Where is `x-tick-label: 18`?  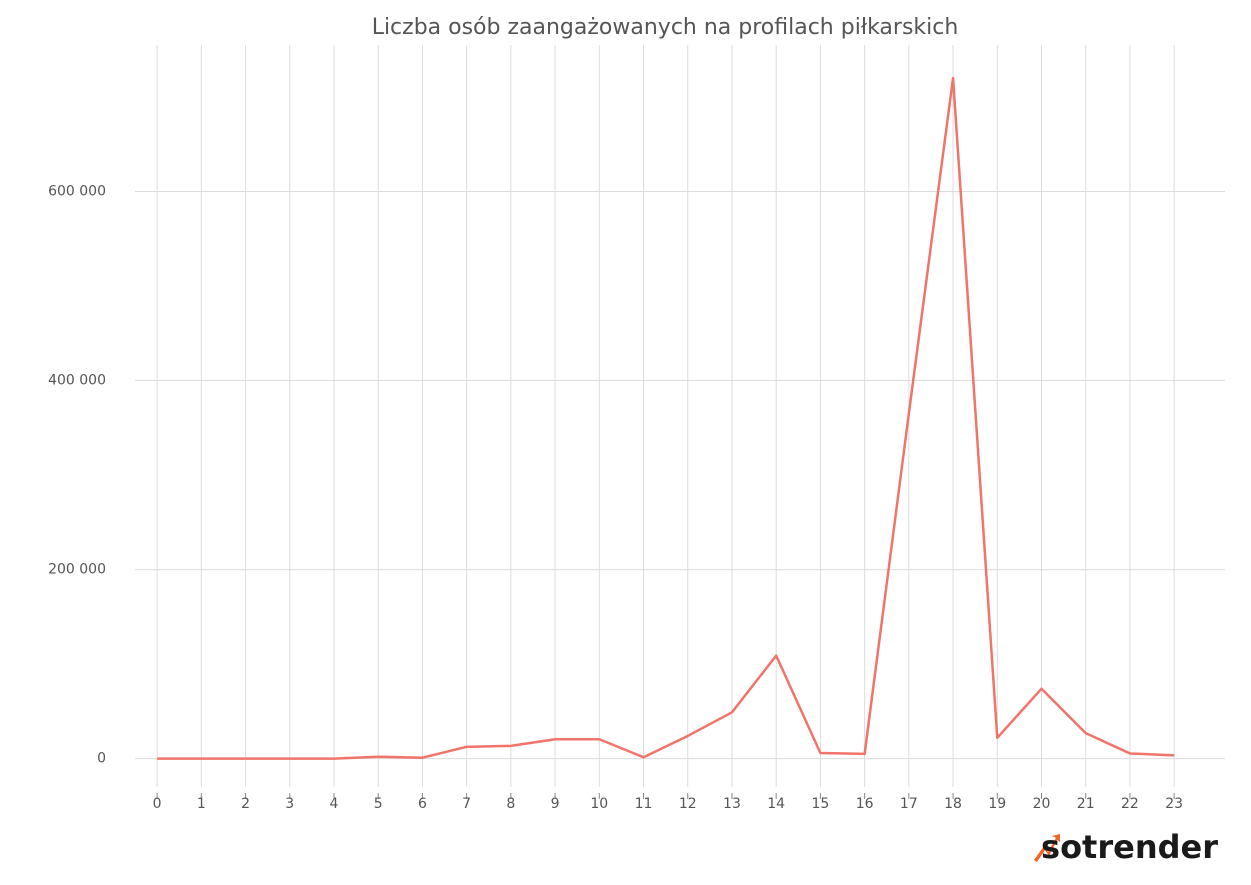
x-tick-label: 18 is located at coordinates (953, 804).